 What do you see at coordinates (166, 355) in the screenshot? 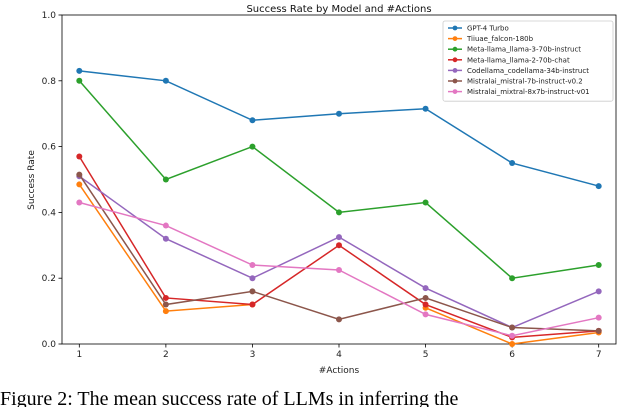
I see `x-tick-label: 2` at bounding box center [166, 355].